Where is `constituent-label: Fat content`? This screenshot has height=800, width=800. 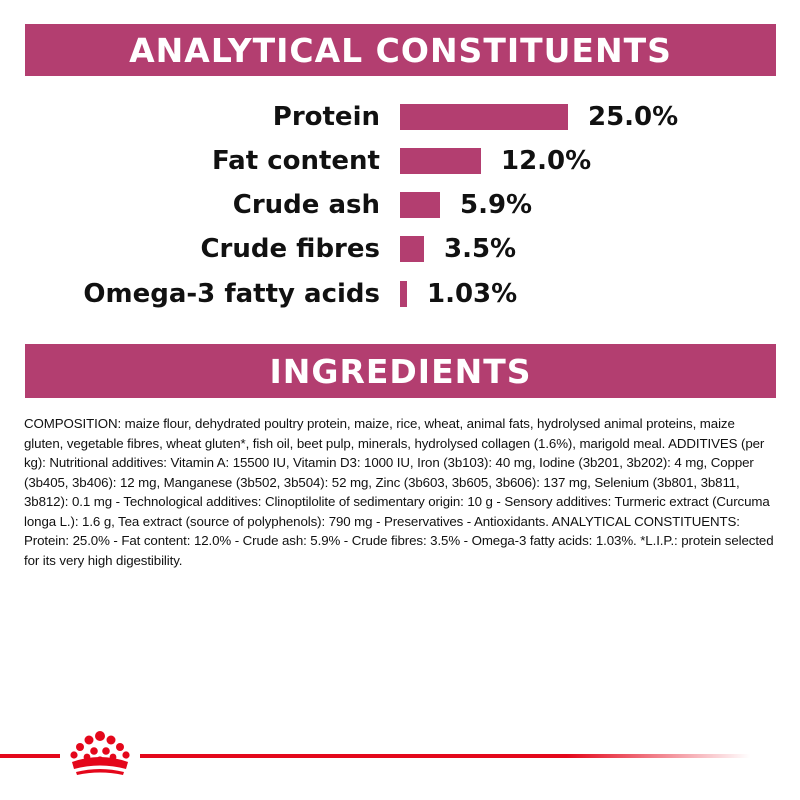
constituent-label: Fat content is located at coordinates (295, 161).